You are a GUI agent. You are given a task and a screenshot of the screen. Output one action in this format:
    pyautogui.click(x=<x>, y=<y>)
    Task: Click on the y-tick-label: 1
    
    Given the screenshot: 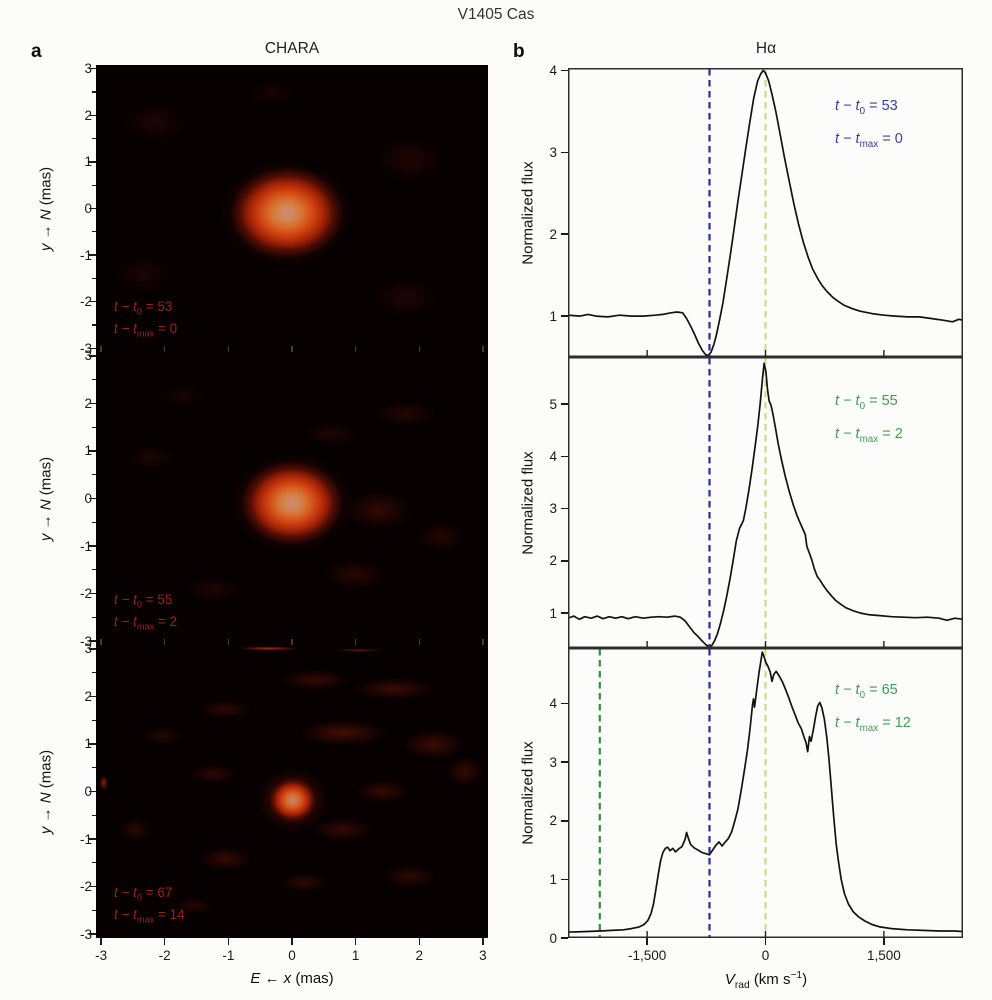 What is the action you would take?
    pyautogui.click(x=88, y=162)
    